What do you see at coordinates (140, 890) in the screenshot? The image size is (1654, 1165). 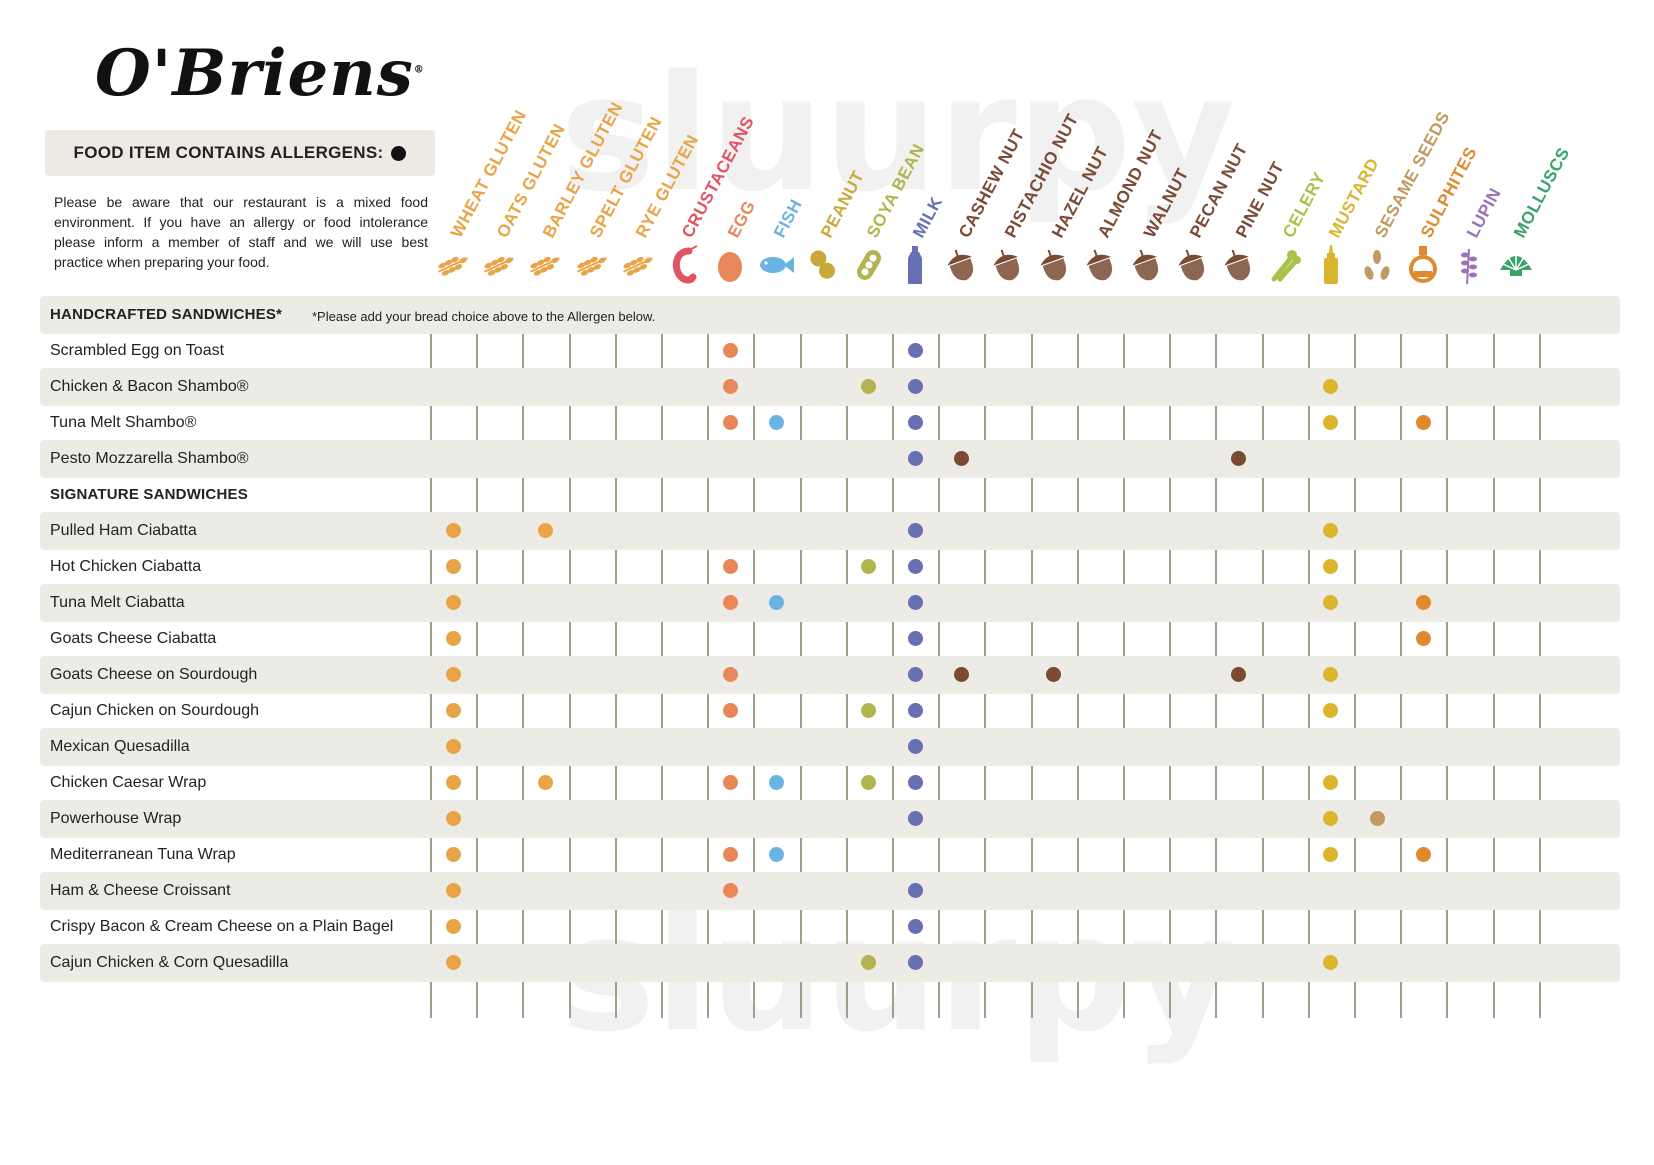 I see `menu-item-name: Ham & Cheese Croissant` at bounding box center [140, 890].